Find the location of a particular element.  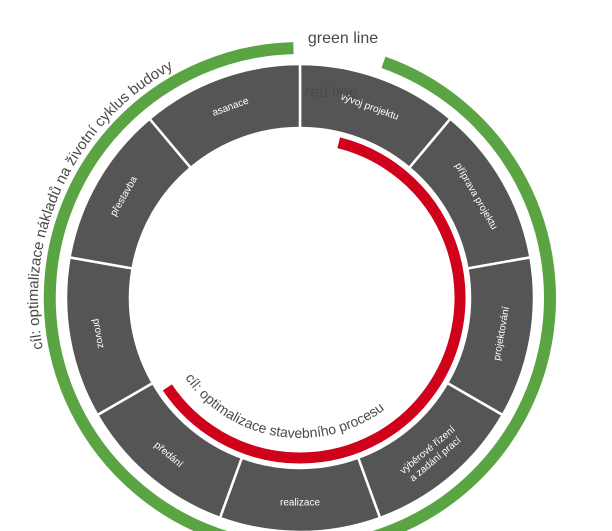

green-line-label: green line is located at coordinates (343, 38).